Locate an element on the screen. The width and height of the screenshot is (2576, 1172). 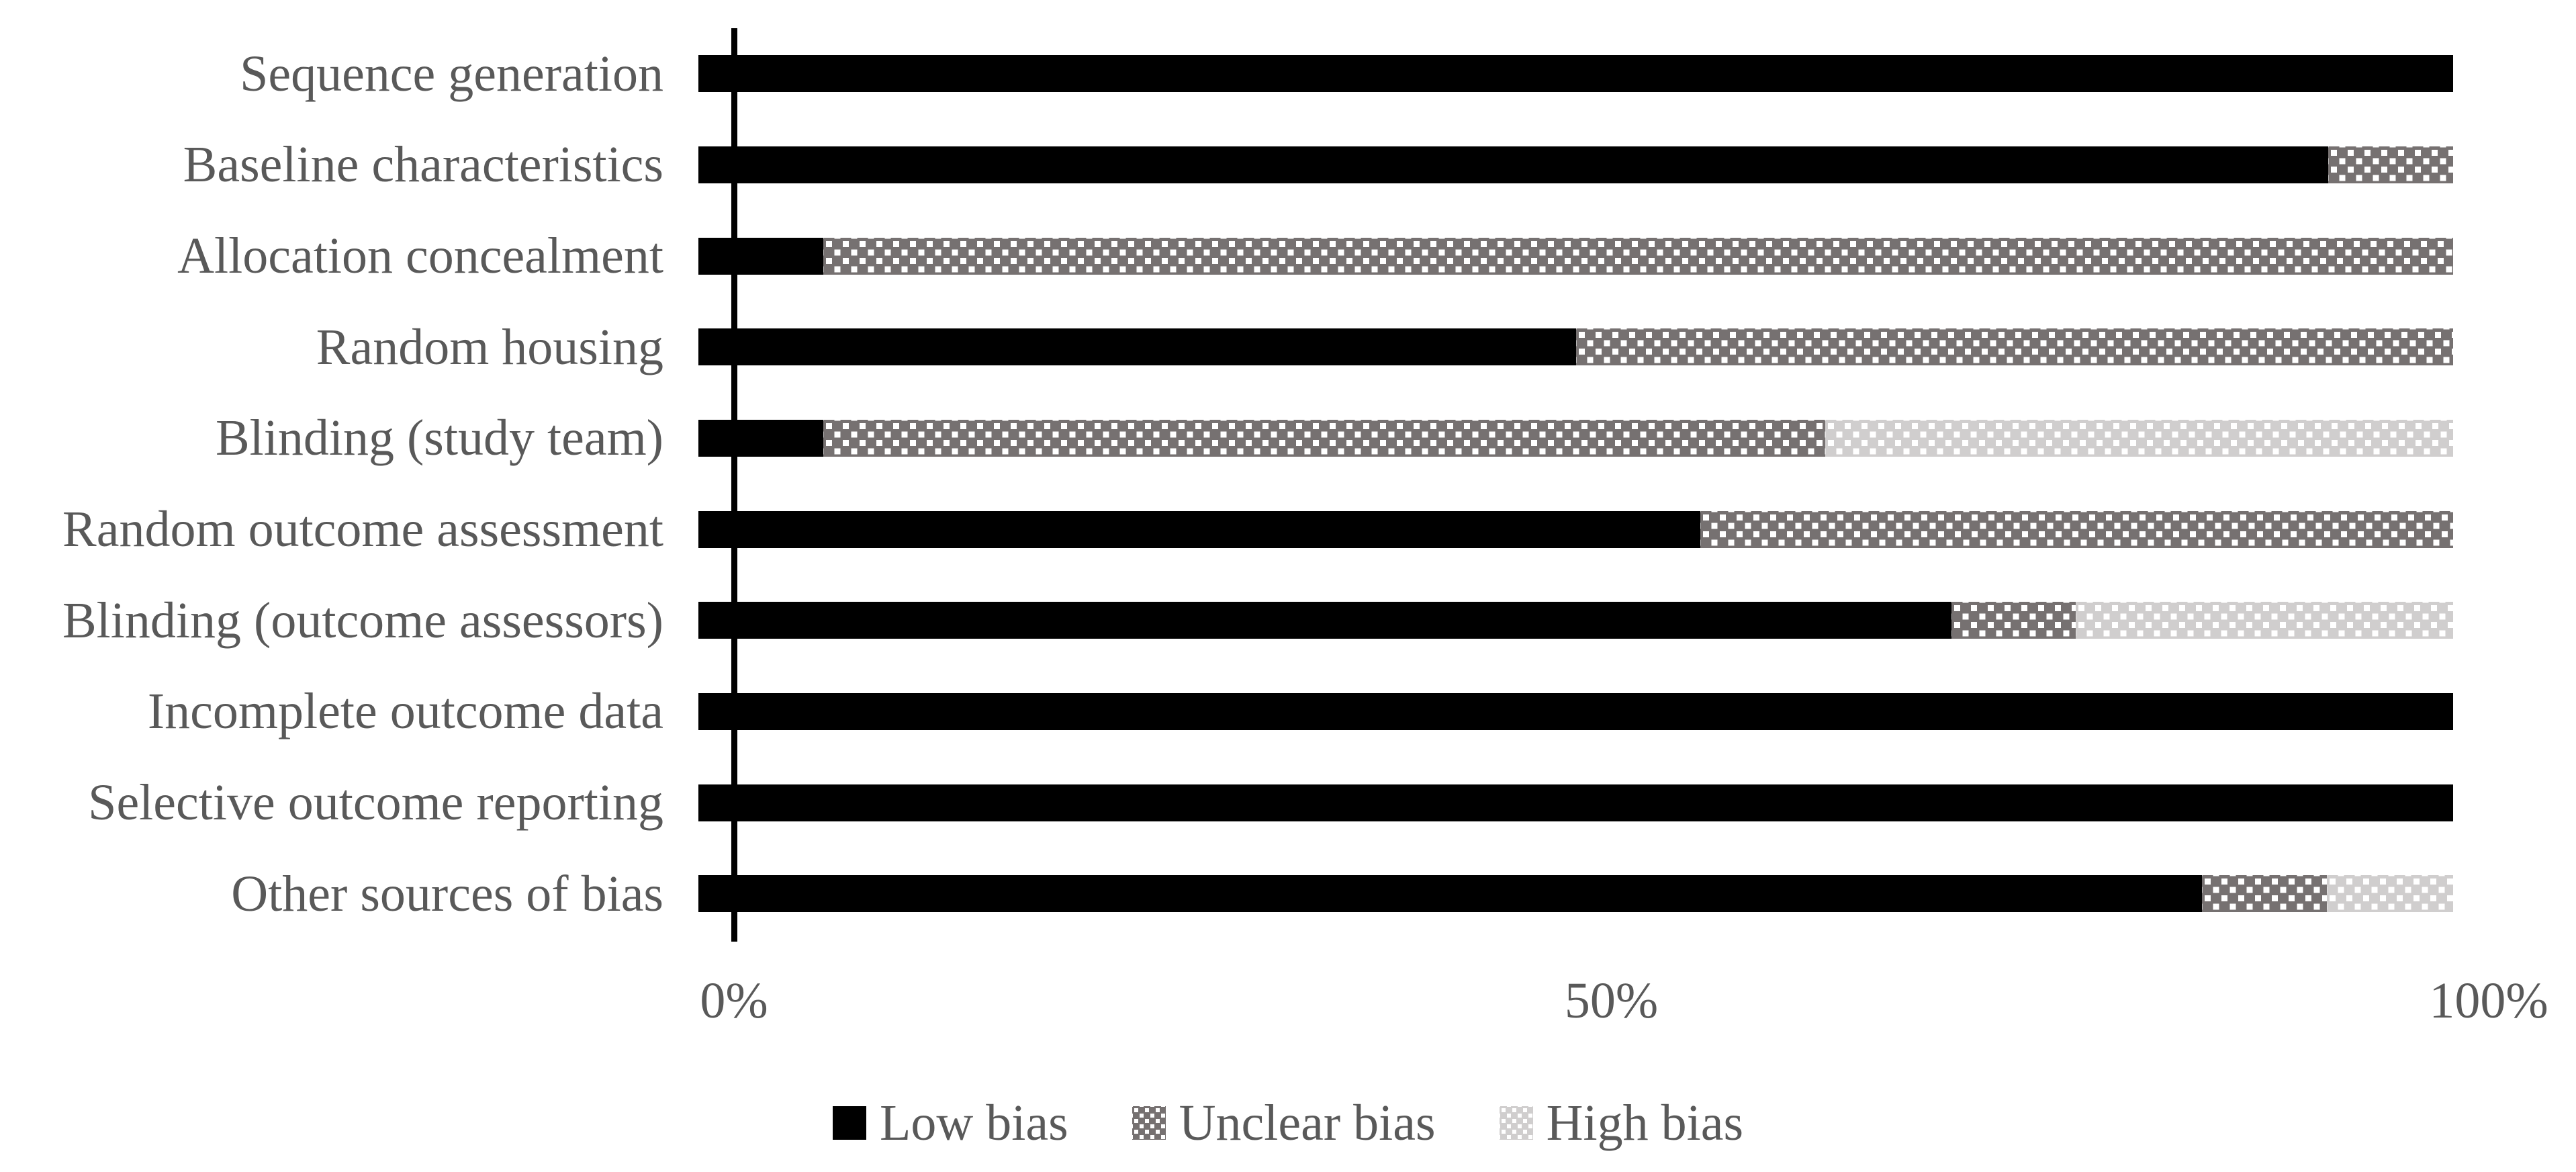
category-label: Sequence generation is located at coordinates (451, 73).